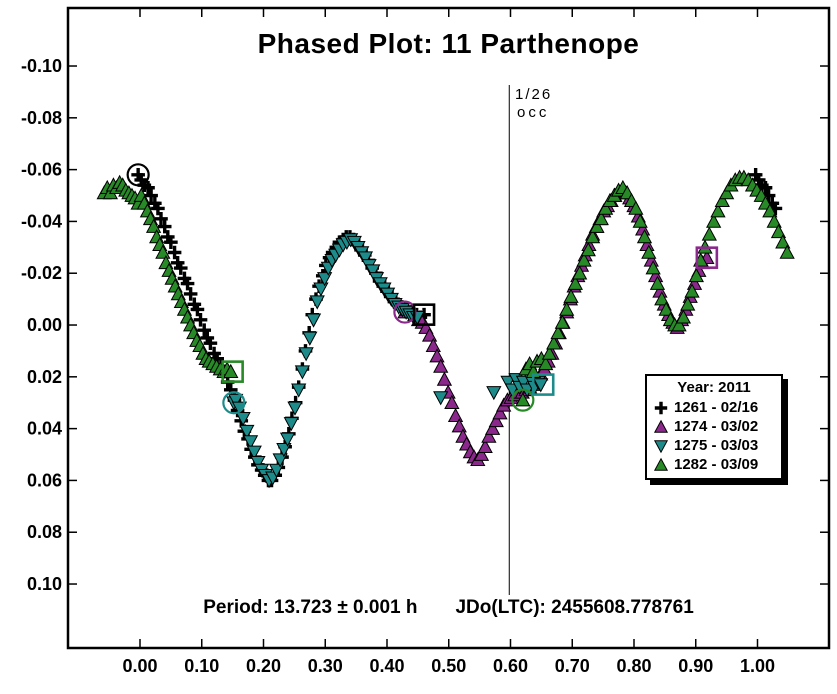  What do you see at coordinates (263, 666) in the screenshot?
I see `x-tick-label: 0.20` at bounding box center [263, 666].